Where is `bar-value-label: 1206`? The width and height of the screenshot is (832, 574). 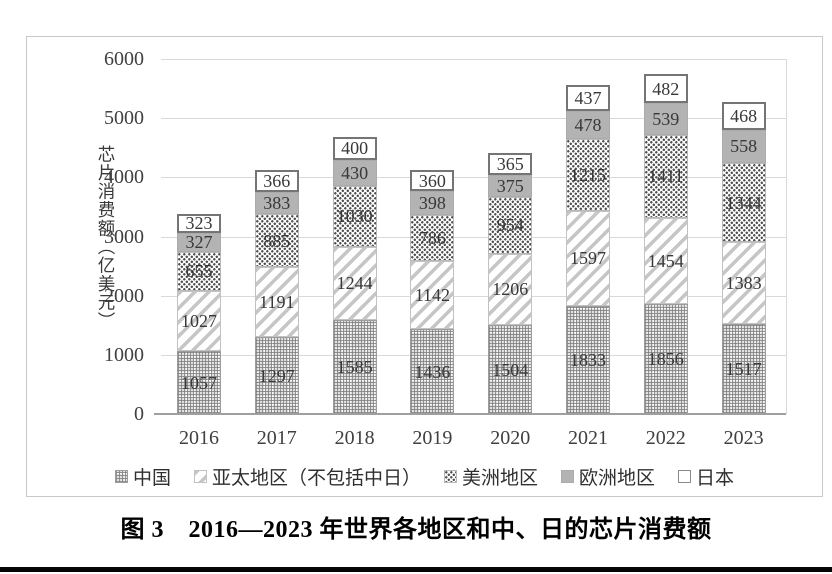
bar-value-label: 1206 is located at coordinates (510, 289).